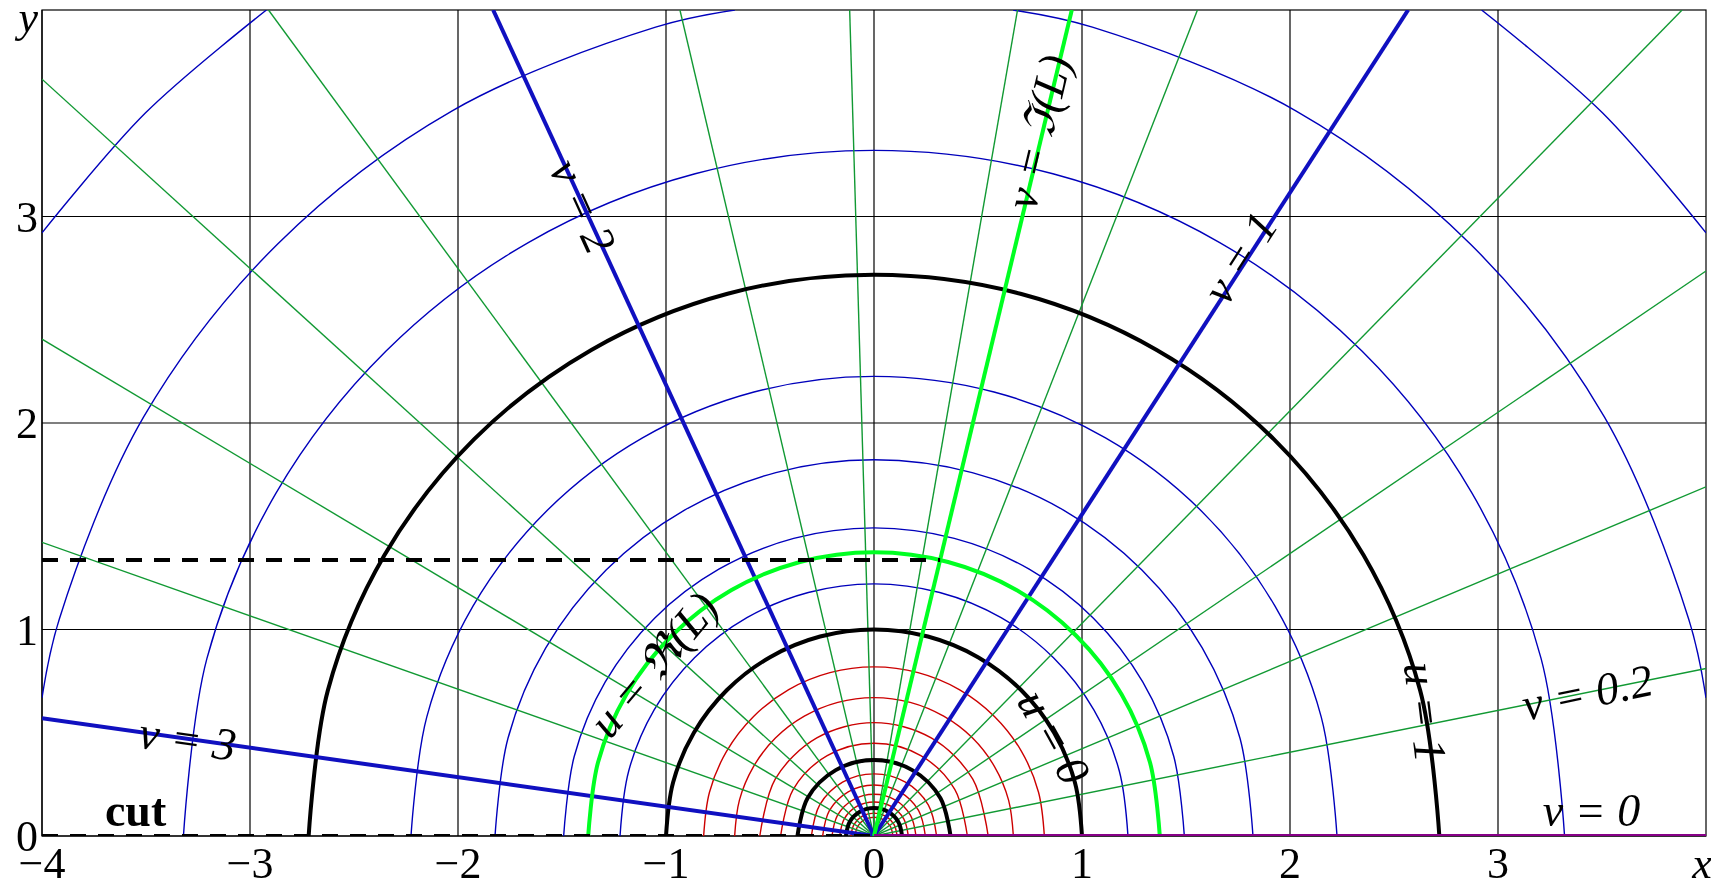 The height and width of the screenshot is (885, 1711). I want to click on x-tick-label: 0, so click(874, 862).